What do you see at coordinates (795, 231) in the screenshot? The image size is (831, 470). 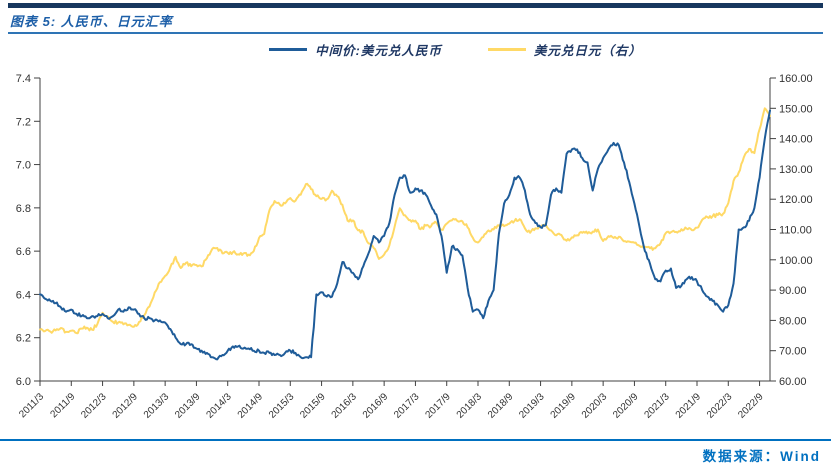 I see `right-axis-tick-label: 110.00` at bounding box center [795, 231].